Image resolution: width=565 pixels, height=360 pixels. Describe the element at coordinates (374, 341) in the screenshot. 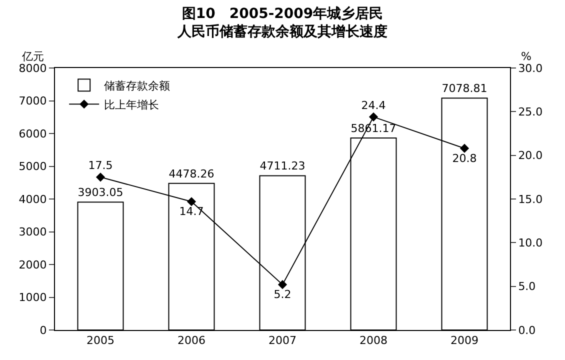

I see `x-tick-label: 2008` at that location.